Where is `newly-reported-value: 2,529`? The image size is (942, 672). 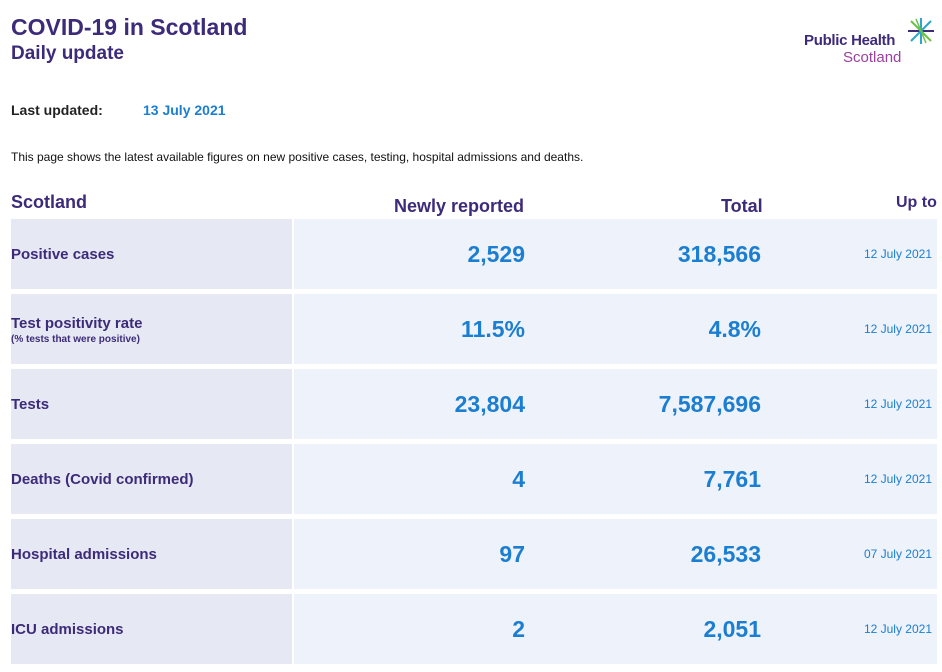 newly-reported-value: 2,529 is located at coordinates (496, 254).